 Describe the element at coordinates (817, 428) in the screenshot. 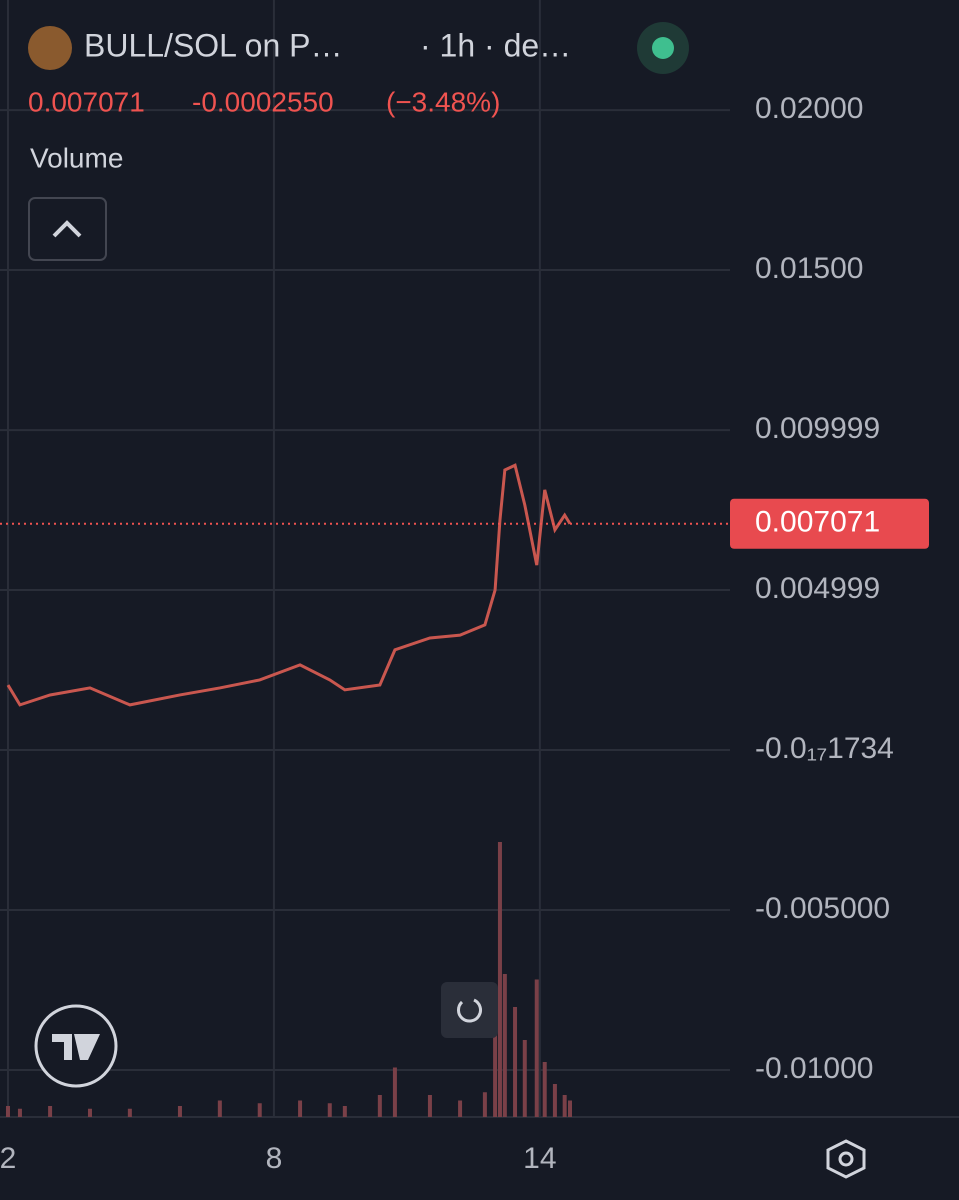

I see `y-tick-label: 0.009999` at that location.